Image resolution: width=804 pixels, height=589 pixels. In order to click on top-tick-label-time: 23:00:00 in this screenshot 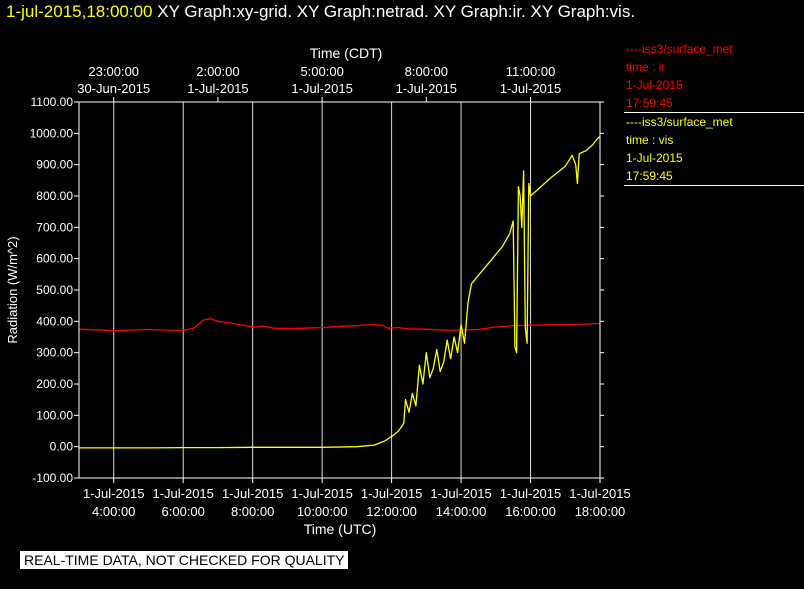, I will do `click(113, 71)`.